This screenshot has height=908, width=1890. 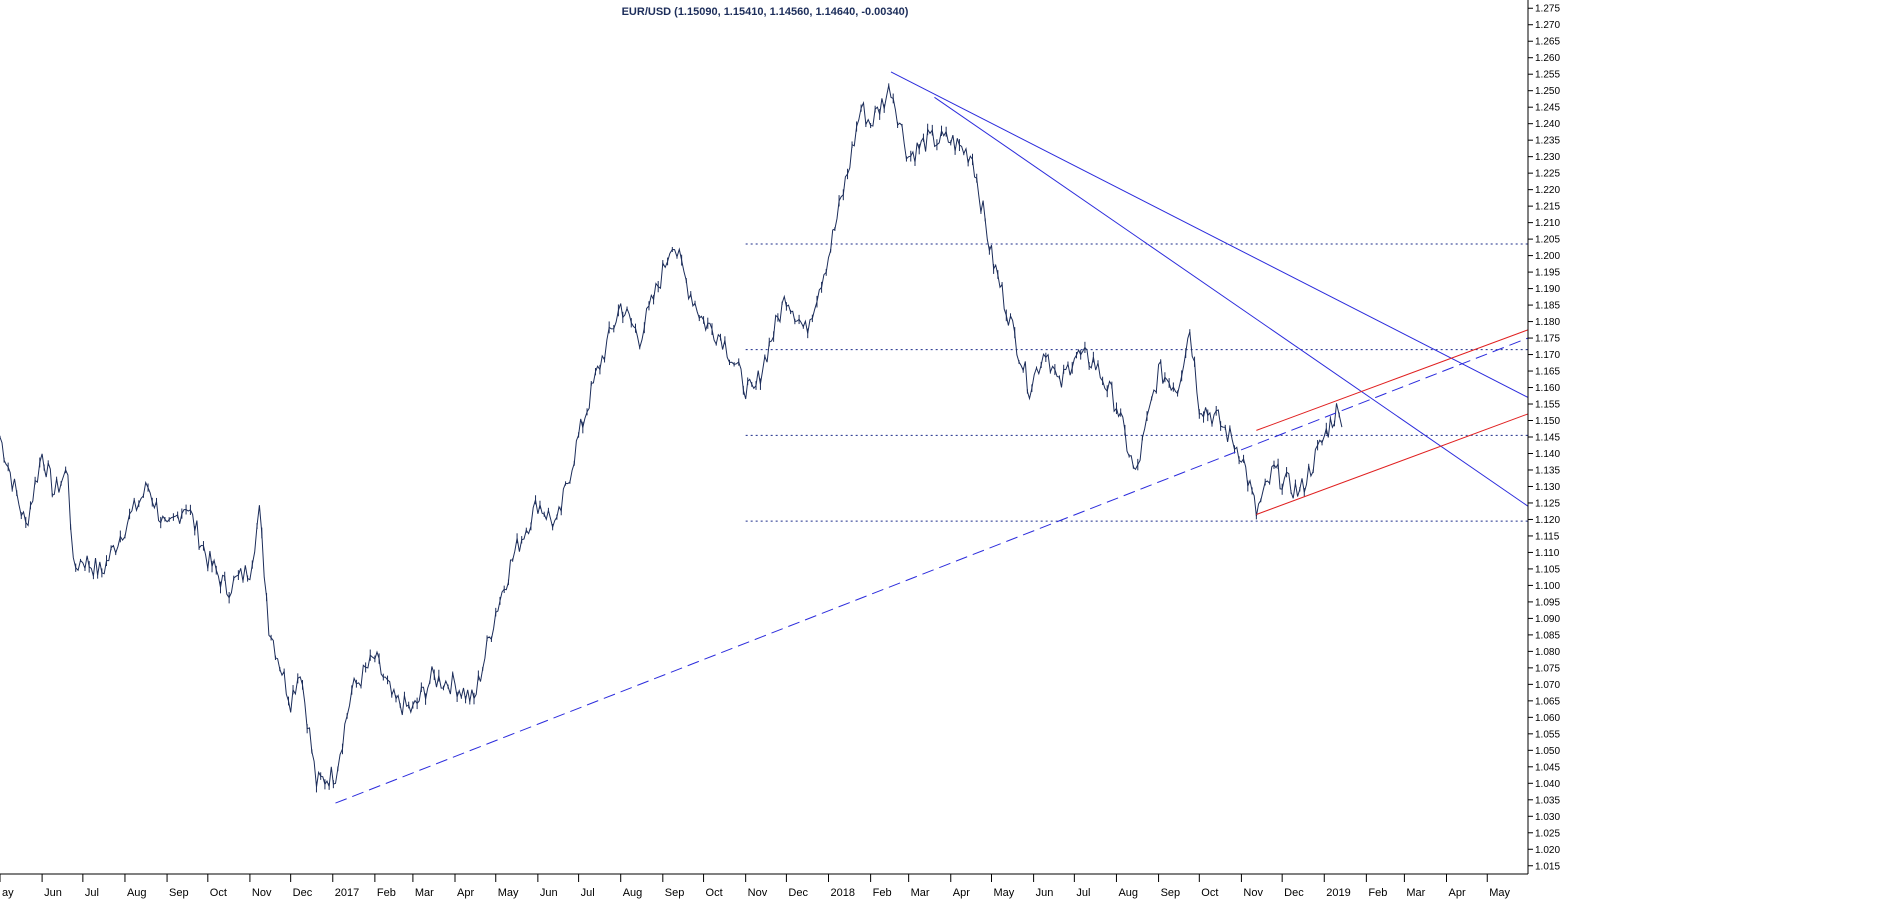 What do you see at coordinates (1547, 124) in the screenshot?
I see `y-tick-label: 1.240` at bounding box center [1547, 124].